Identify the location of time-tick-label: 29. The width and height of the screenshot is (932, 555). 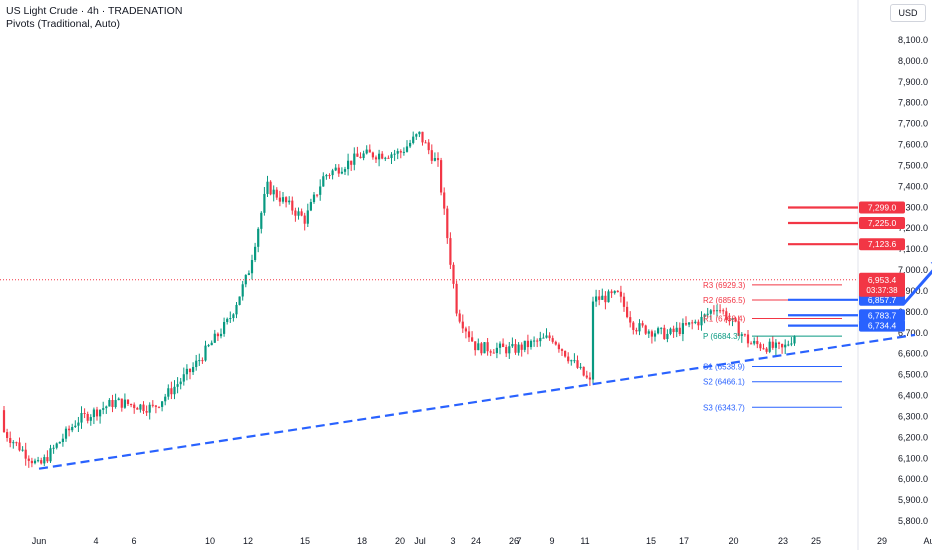
(882, 541).